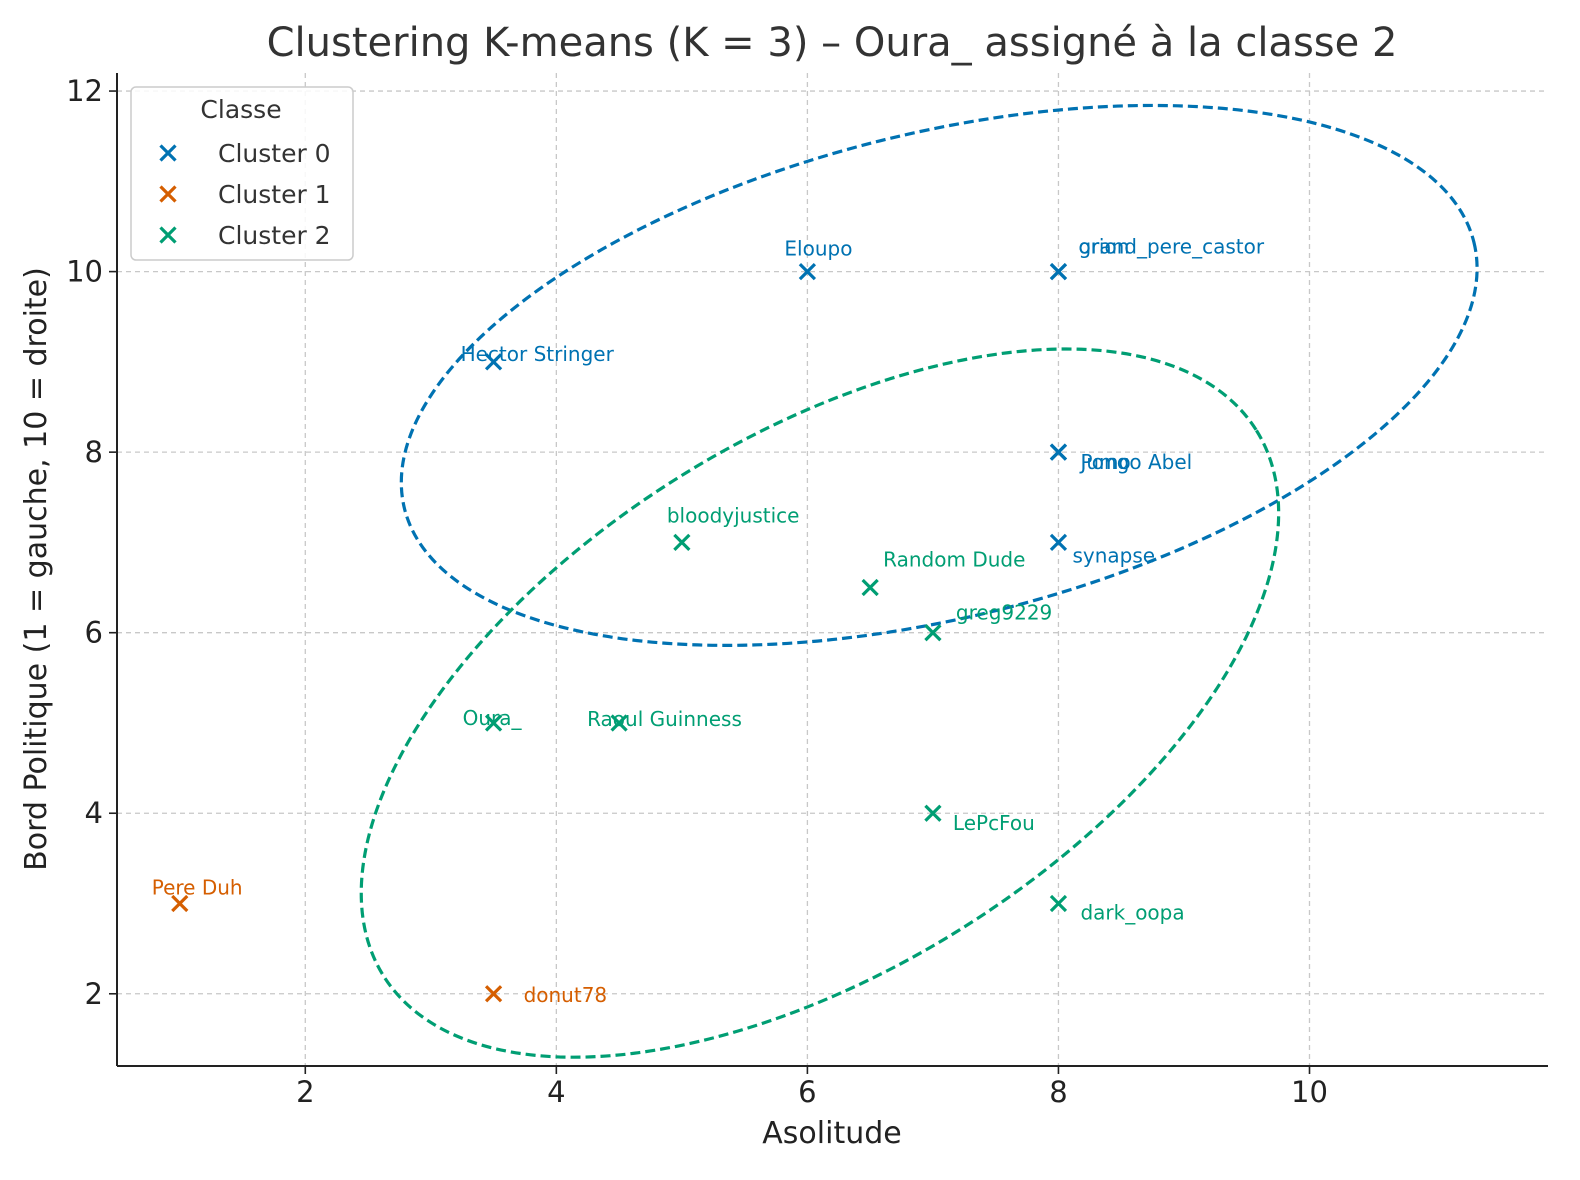 Image resolution: width=1580 pixels, height=1180 pixels. What do you see at coordinates (933, 633) in the screenshot?
I see `point-marker-greg9229` at bounding box center [933, 633].